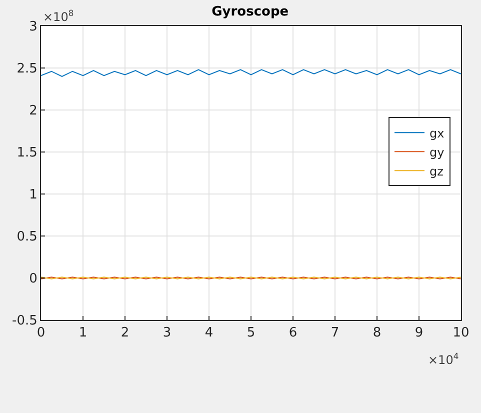 This screenshot has width=481, height=413. Describe the element at coordinates (27, 69) in the screenshot. I see `y-tick-label: 2.5` at that location.